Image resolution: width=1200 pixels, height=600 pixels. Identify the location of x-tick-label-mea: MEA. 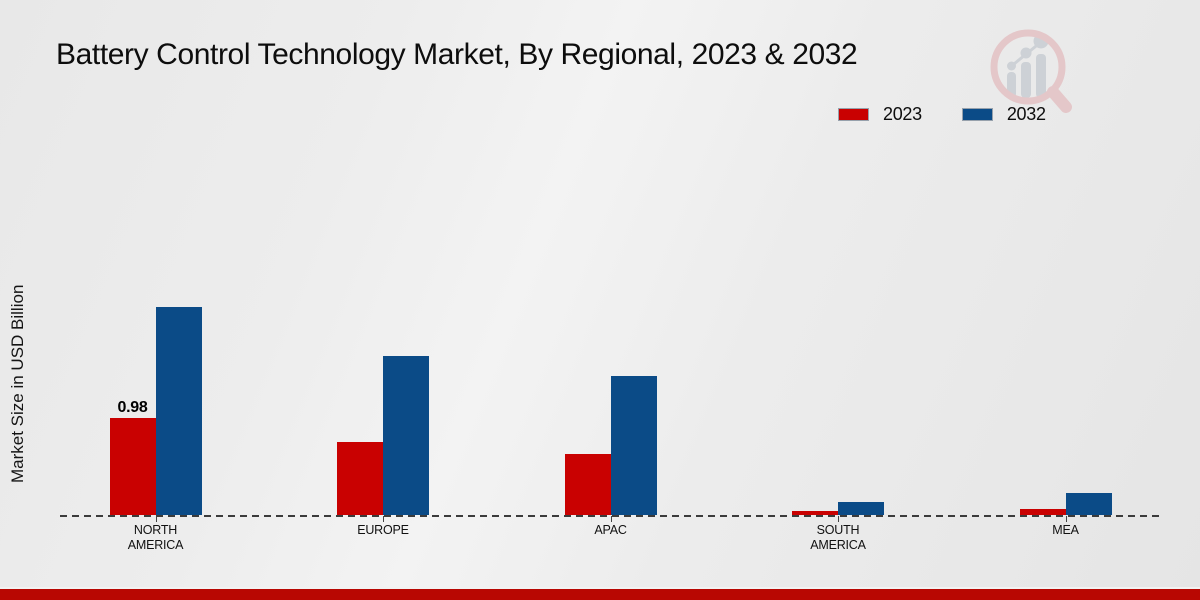
(1065, 530).